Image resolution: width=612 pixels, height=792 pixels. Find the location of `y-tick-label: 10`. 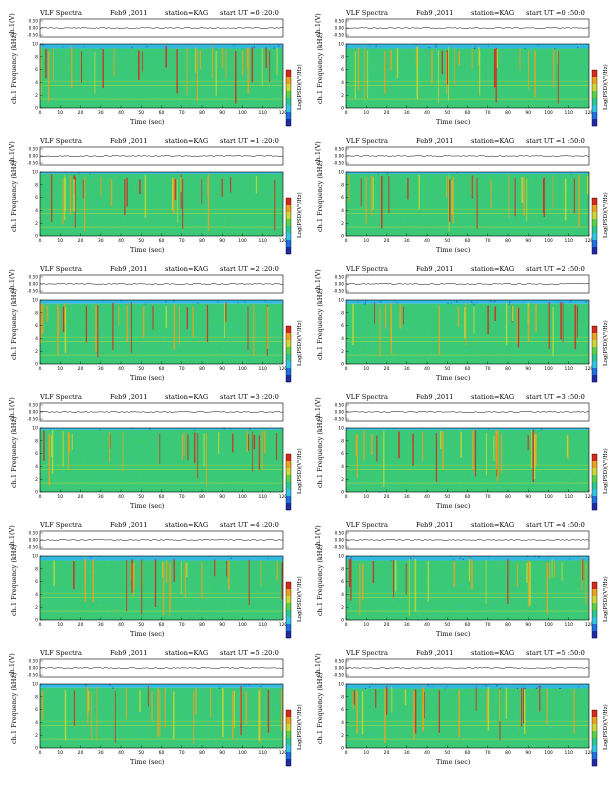

y-tick-label: 10 is located at coordinates (35, 45).